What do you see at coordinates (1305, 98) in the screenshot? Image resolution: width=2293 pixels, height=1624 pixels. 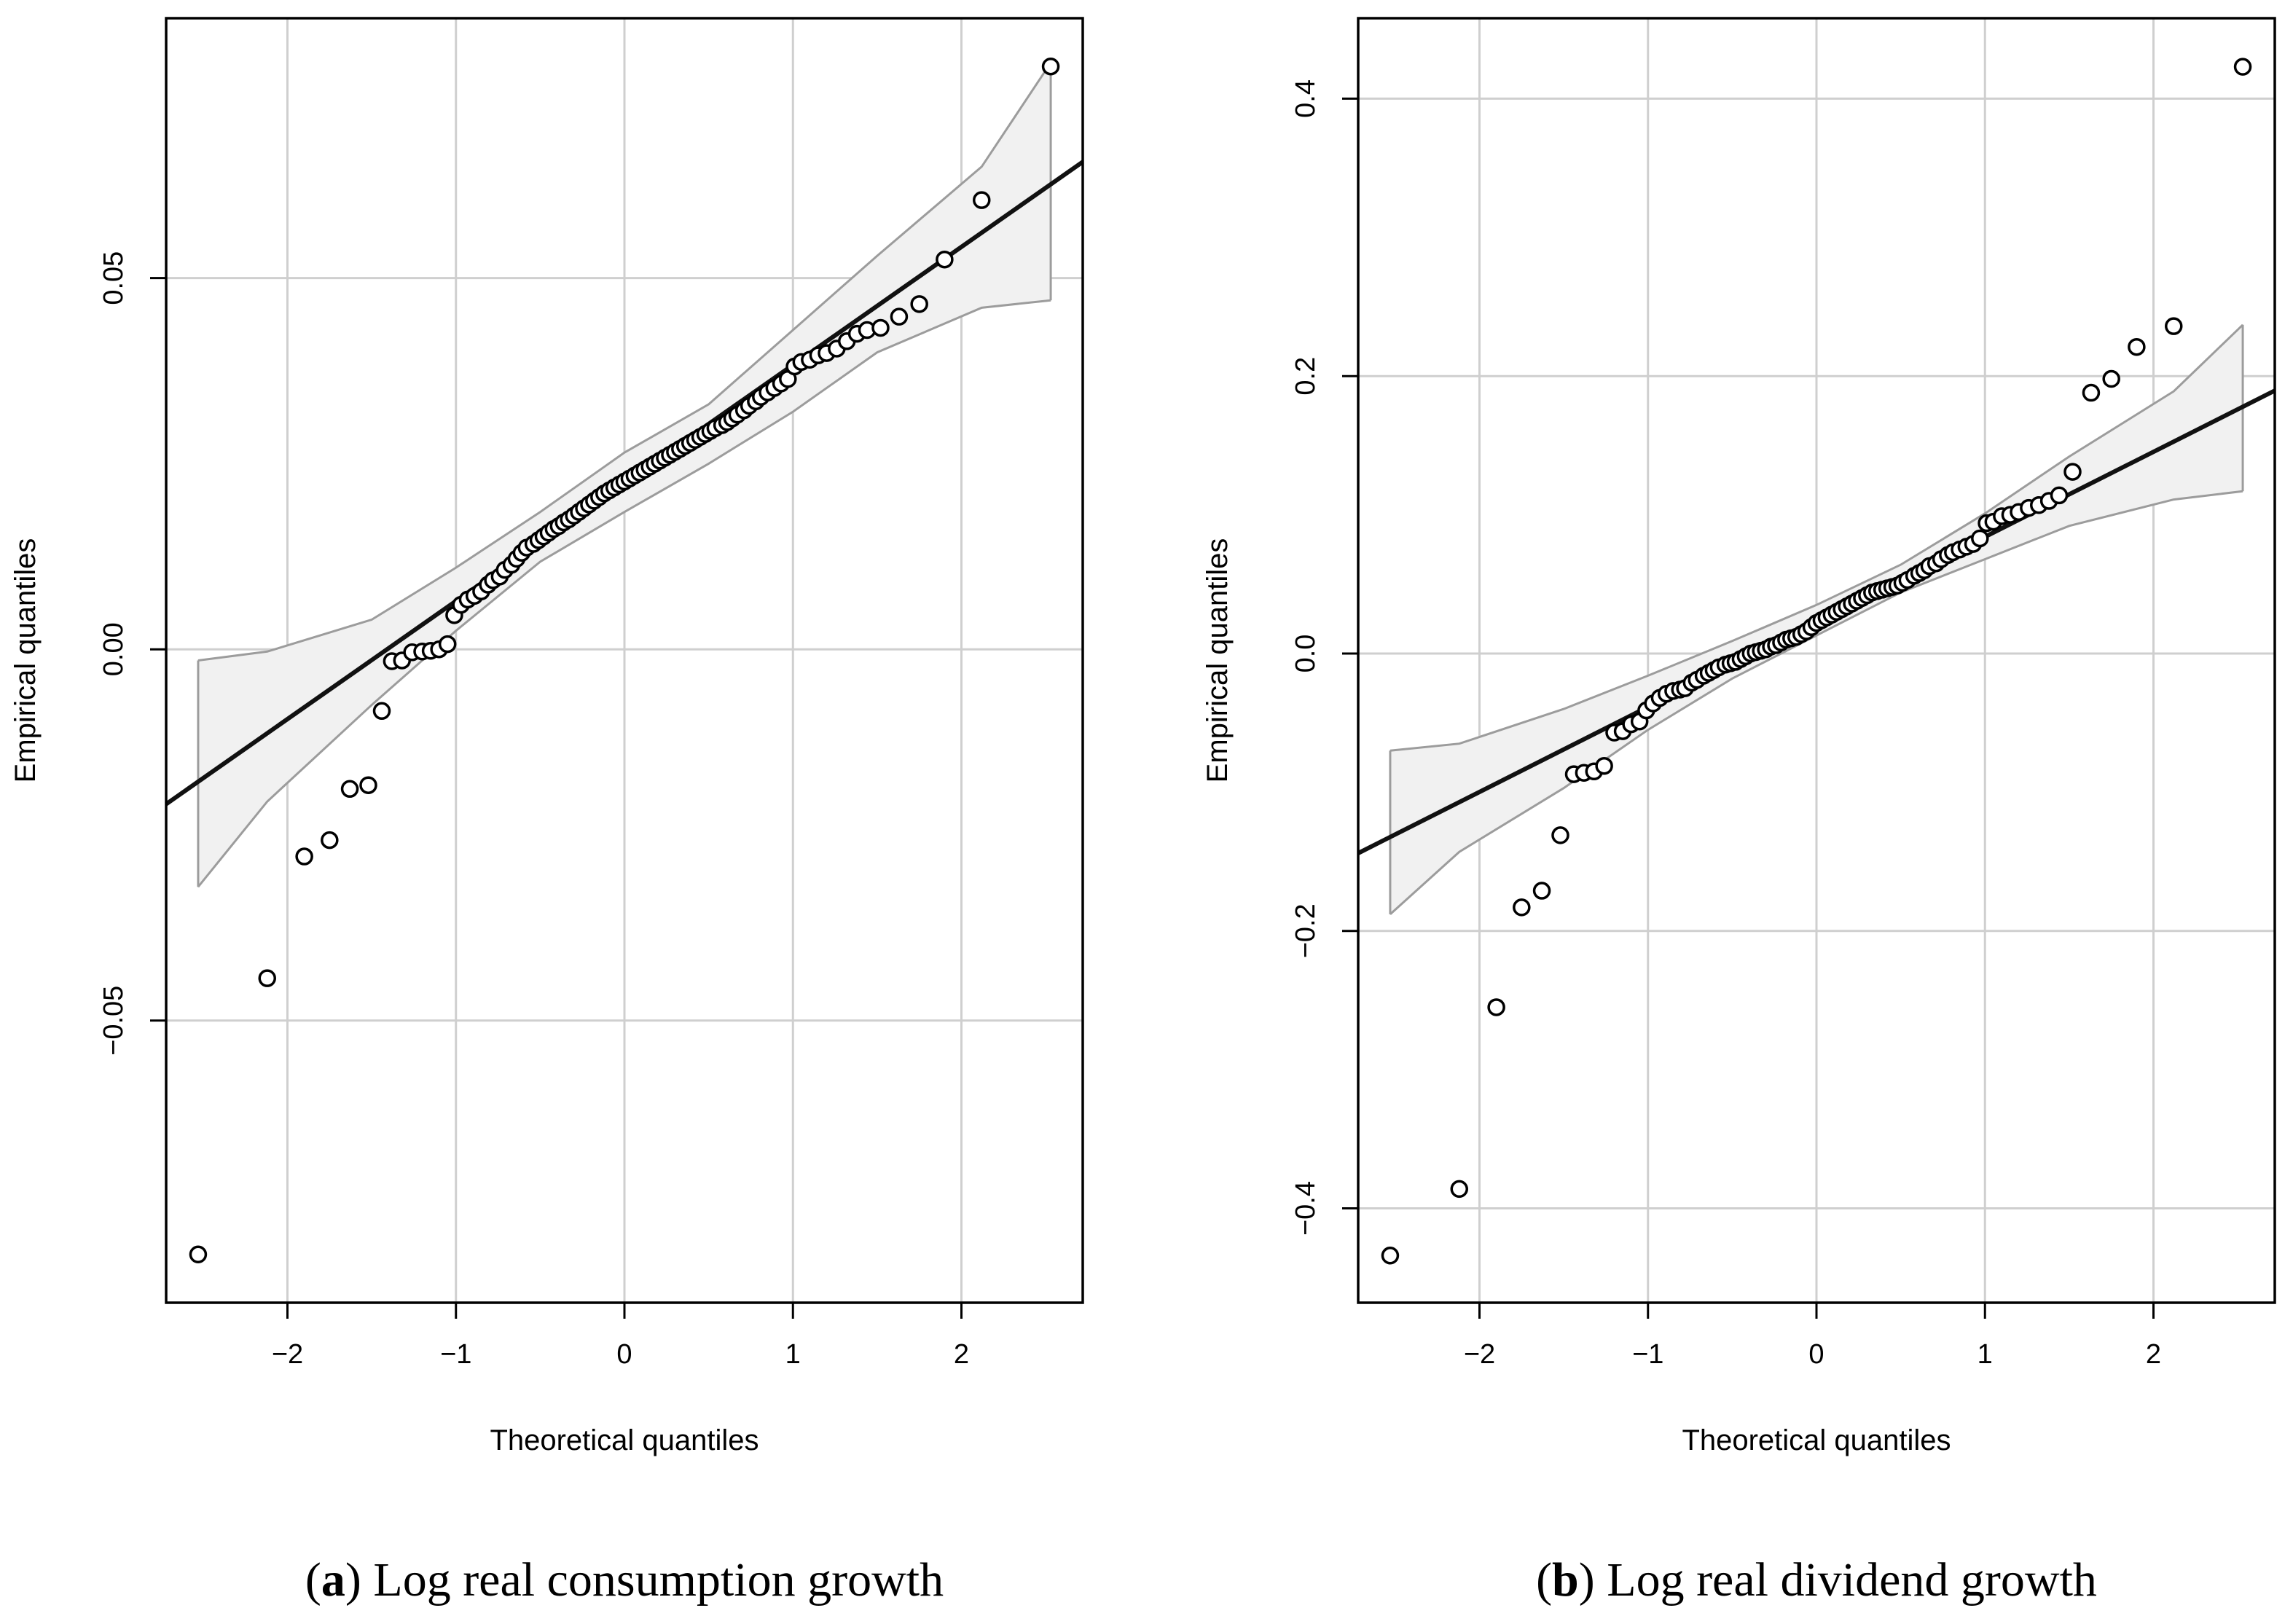 I see `y-tick-label: 0.4` at bounding box center [1305, 98].